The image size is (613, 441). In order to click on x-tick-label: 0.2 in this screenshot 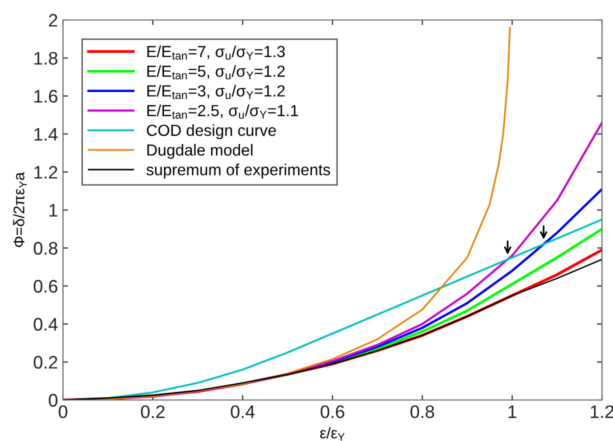, I will do `click(152, 411)`.